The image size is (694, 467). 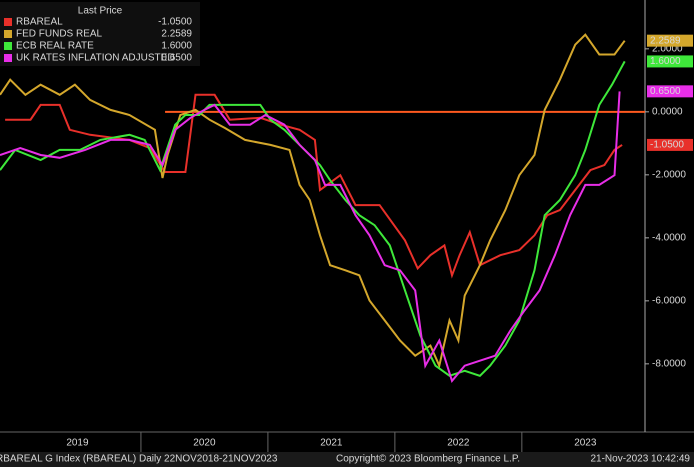 What do you see at coordinates (665, 61) in the screenshot?
I see `last-price-tag-label: 1.6000` at bounding box center [665, 61].